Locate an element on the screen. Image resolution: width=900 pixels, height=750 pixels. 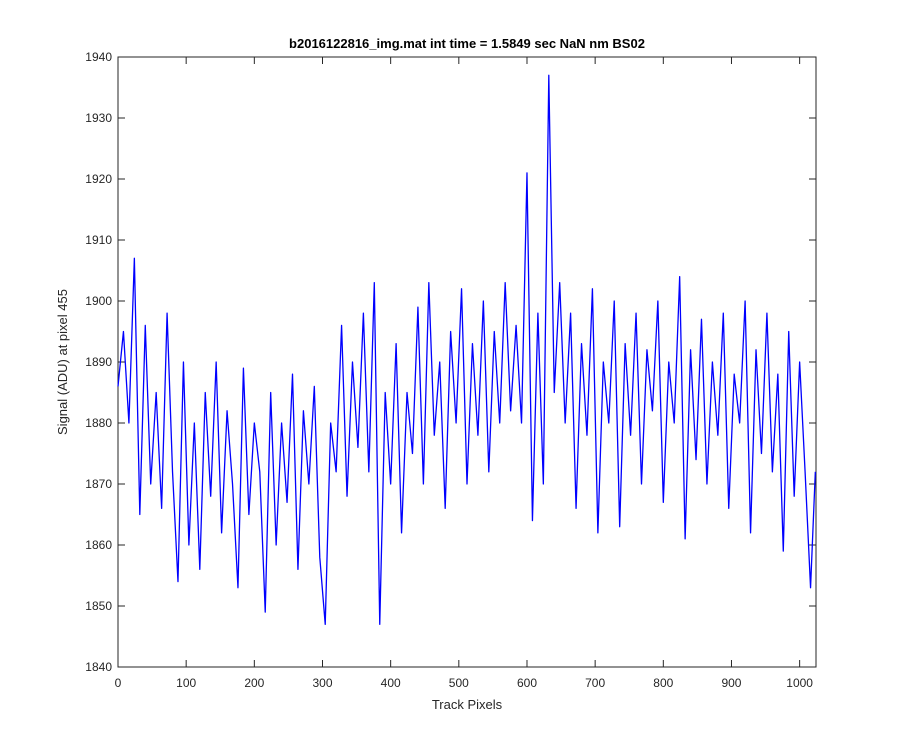
y-tick-label: 1860 is located at coordinates (98, 545).